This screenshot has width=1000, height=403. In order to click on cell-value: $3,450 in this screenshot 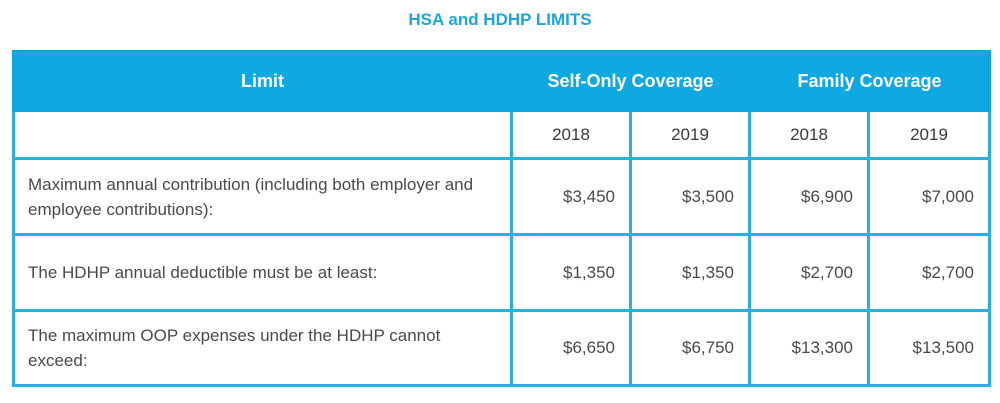, I will do `click(571, 196)`.